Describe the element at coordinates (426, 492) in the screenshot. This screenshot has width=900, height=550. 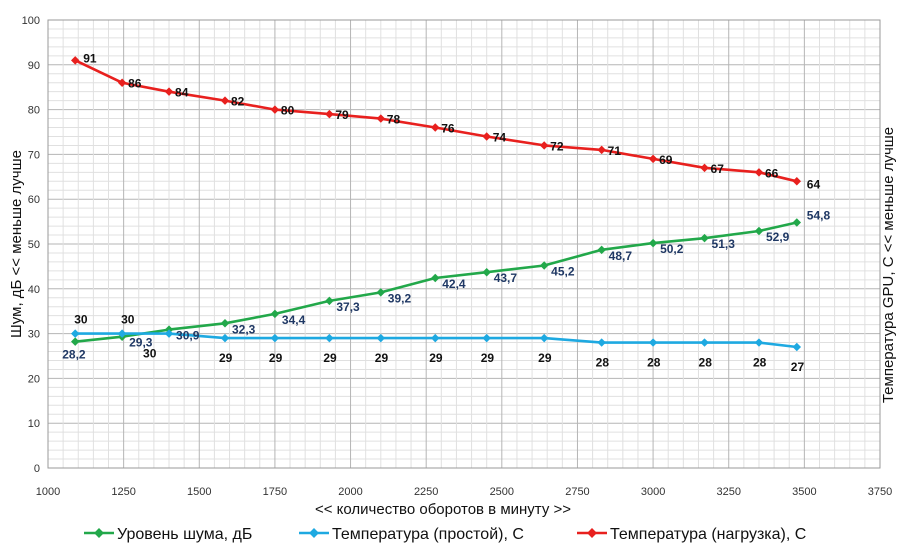
I see `x-tick-label: 2250` at that location.